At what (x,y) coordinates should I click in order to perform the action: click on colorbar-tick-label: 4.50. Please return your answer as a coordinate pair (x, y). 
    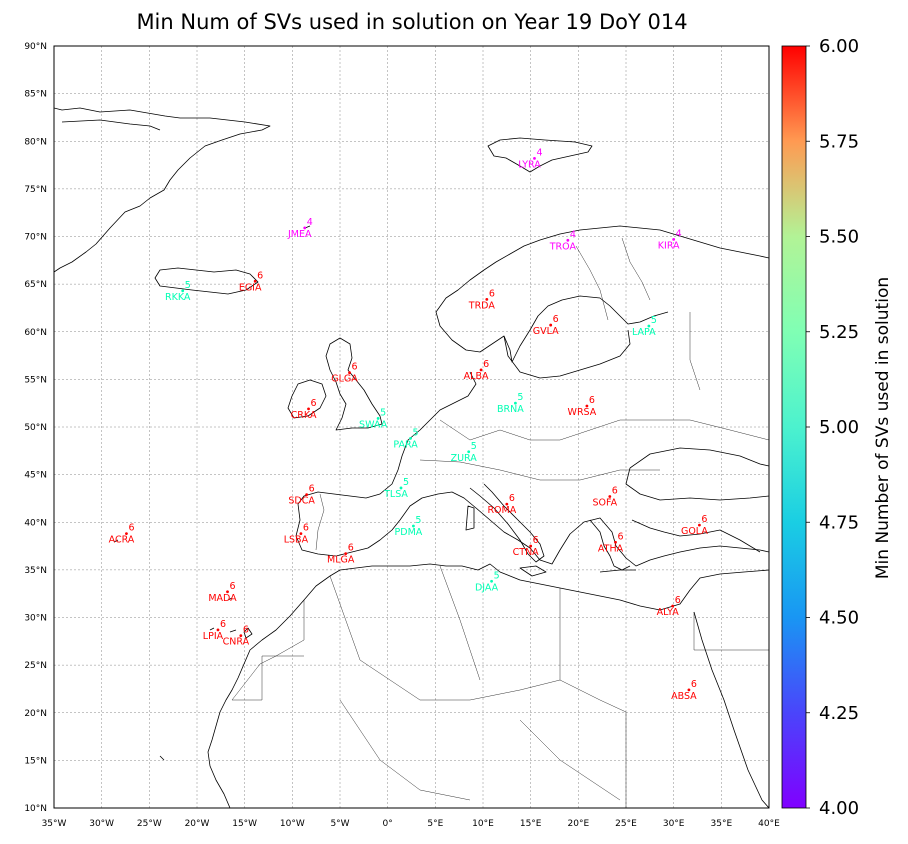
    Looking at the image, I should click on (839, 618).